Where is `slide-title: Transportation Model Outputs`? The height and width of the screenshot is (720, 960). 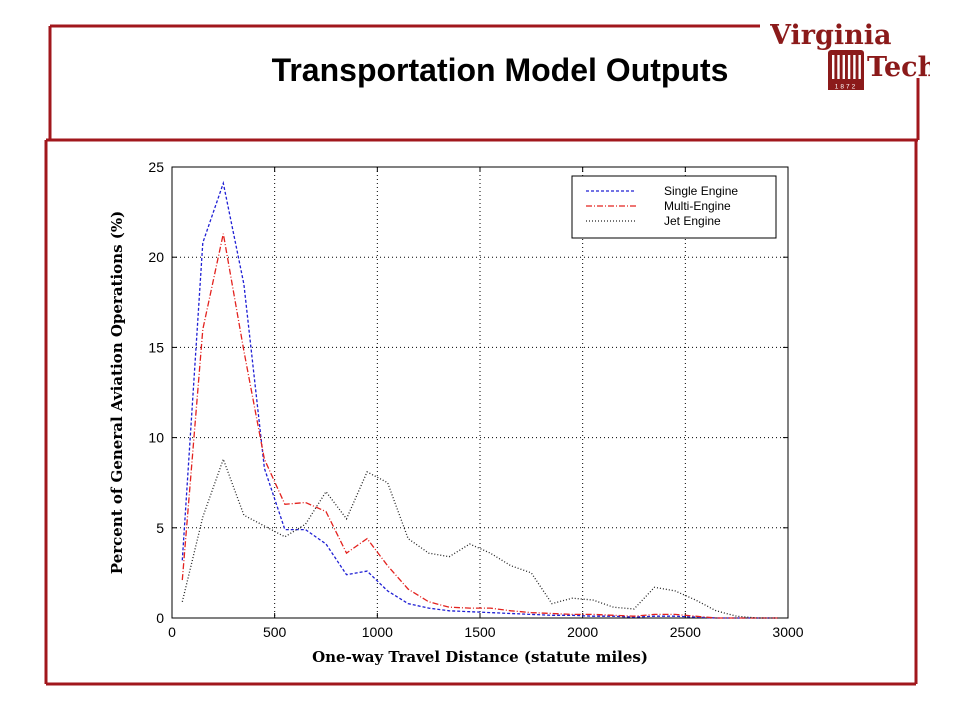 slide-title: Transportation Model Outputs is located at coordinates (500, 70).